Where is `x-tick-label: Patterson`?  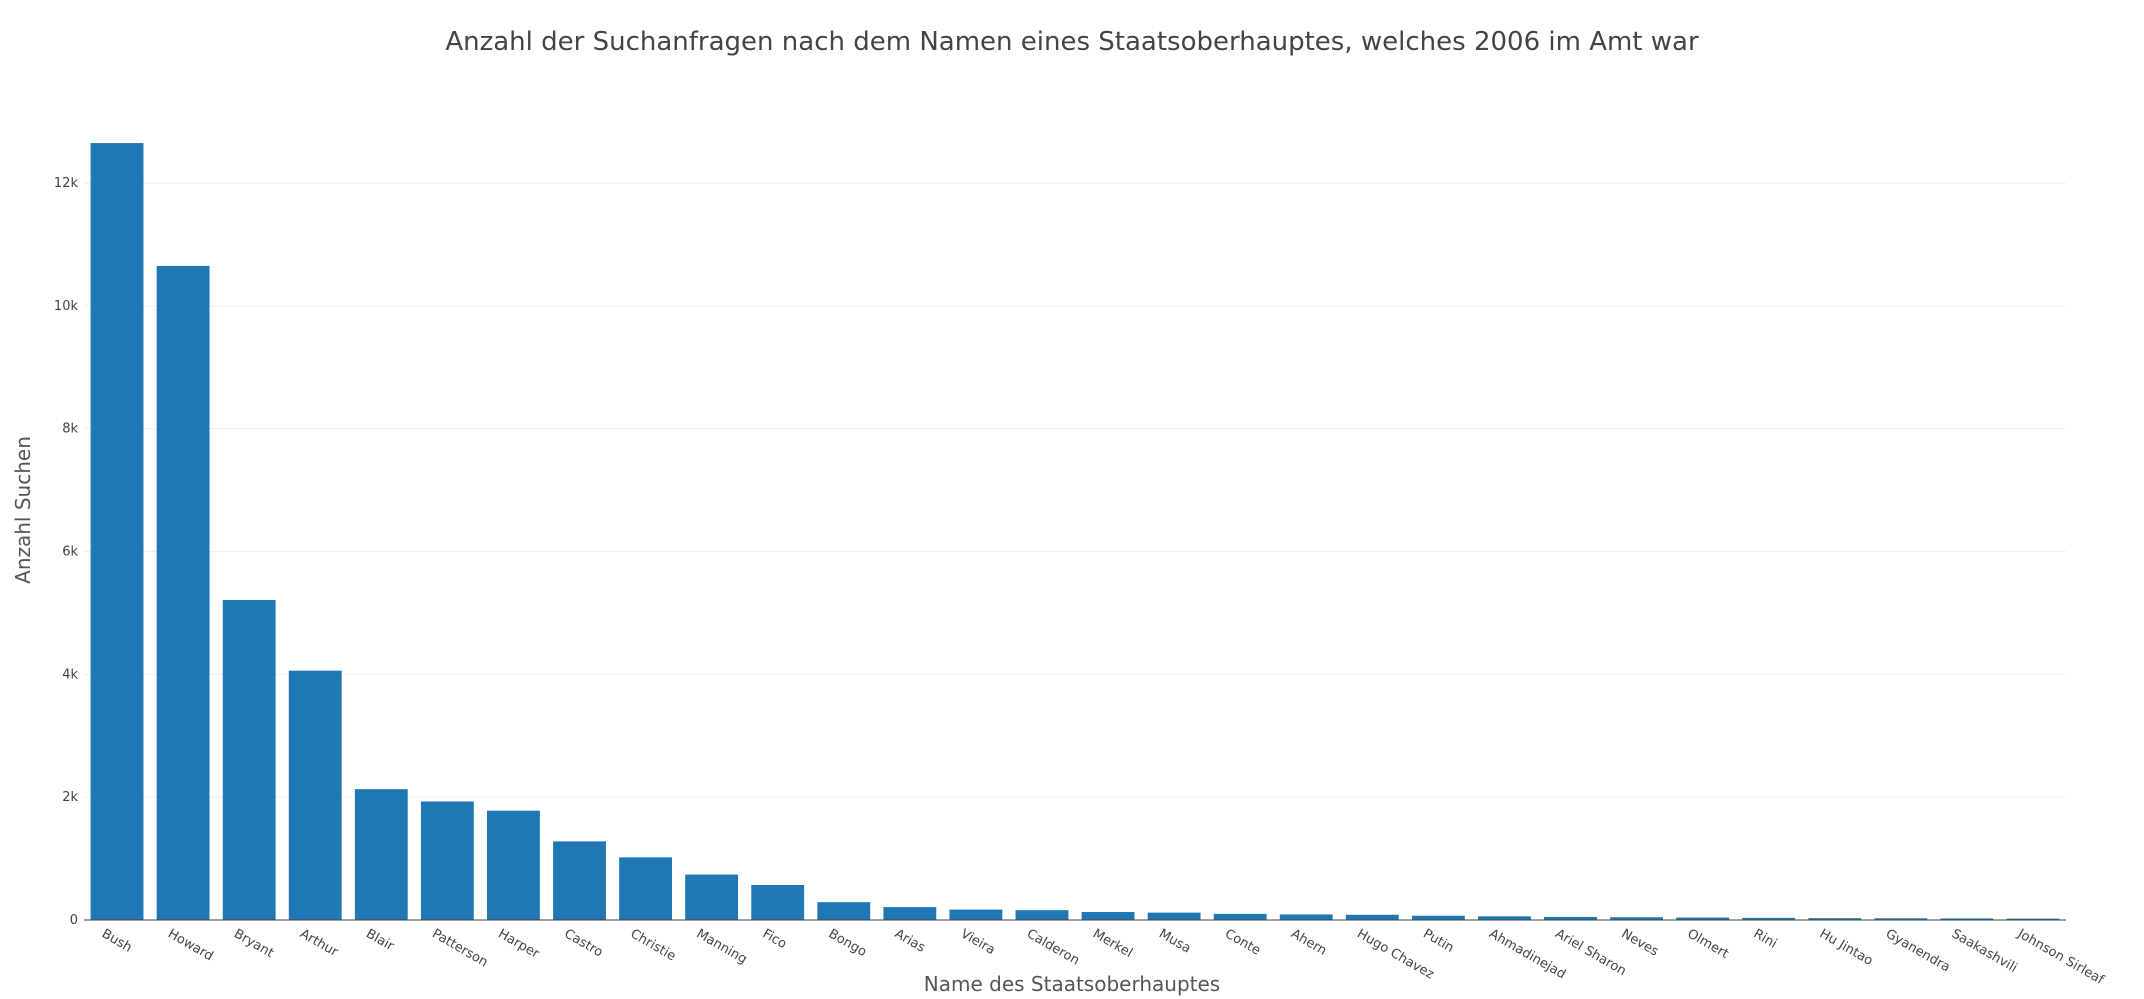
x-tick-label: Patterson is located at coordinates (459, 948).